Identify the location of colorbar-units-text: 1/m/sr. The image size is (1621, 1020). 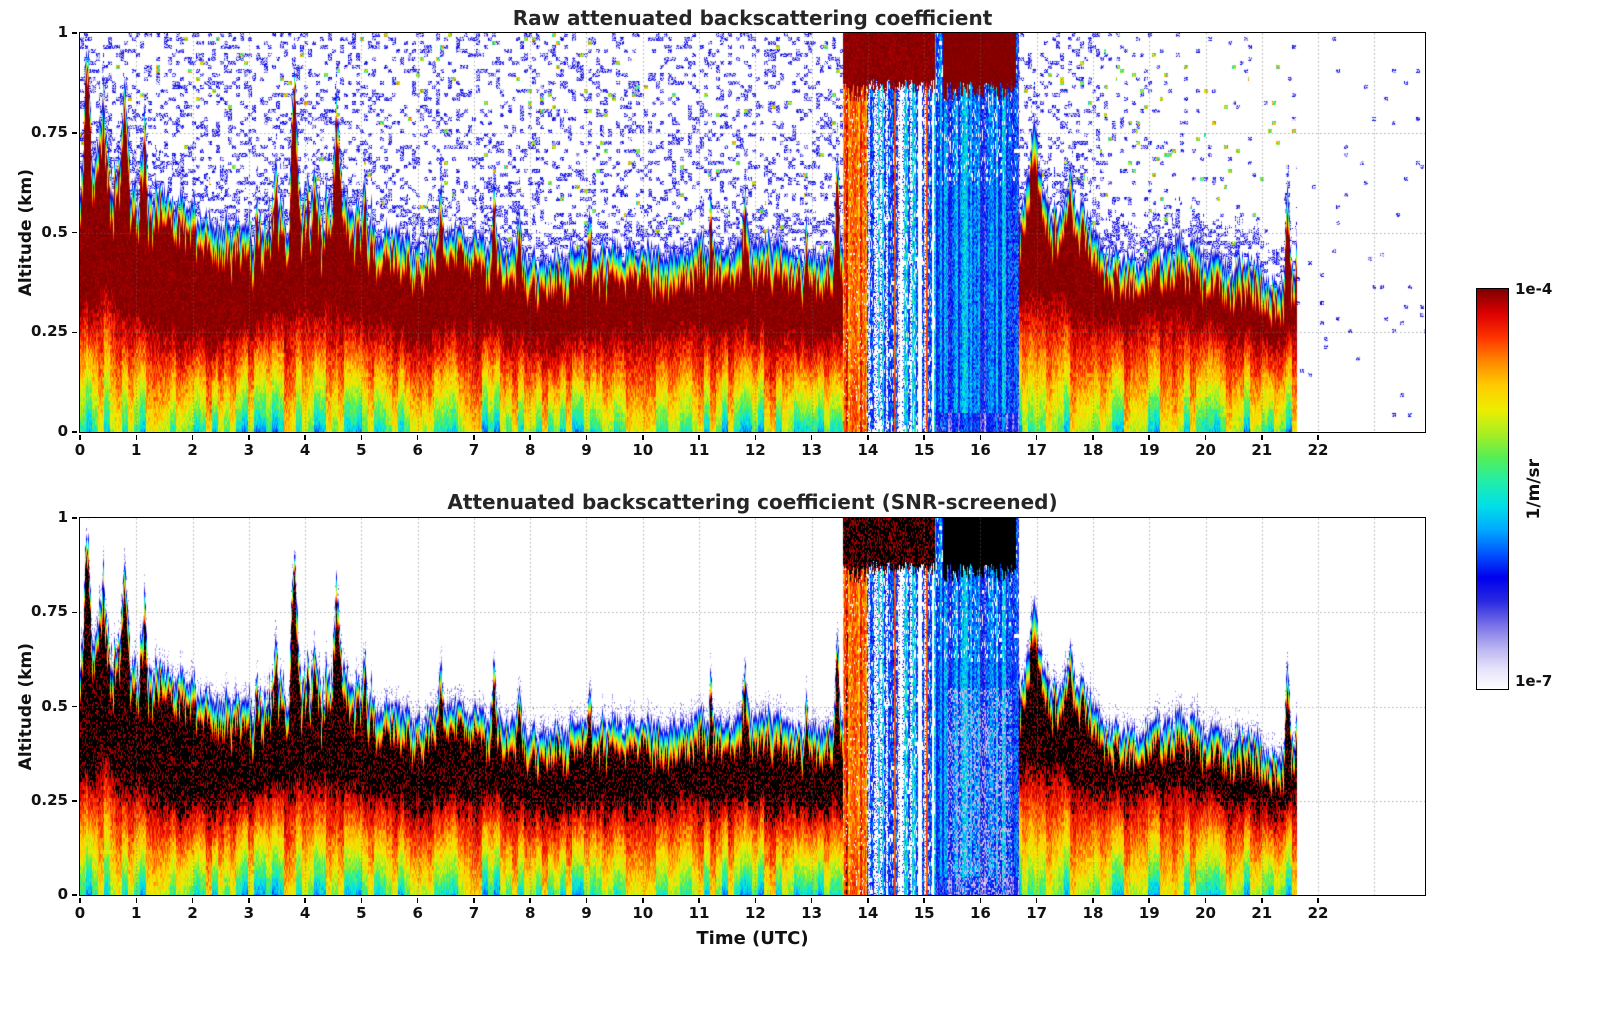
(1534, 489).